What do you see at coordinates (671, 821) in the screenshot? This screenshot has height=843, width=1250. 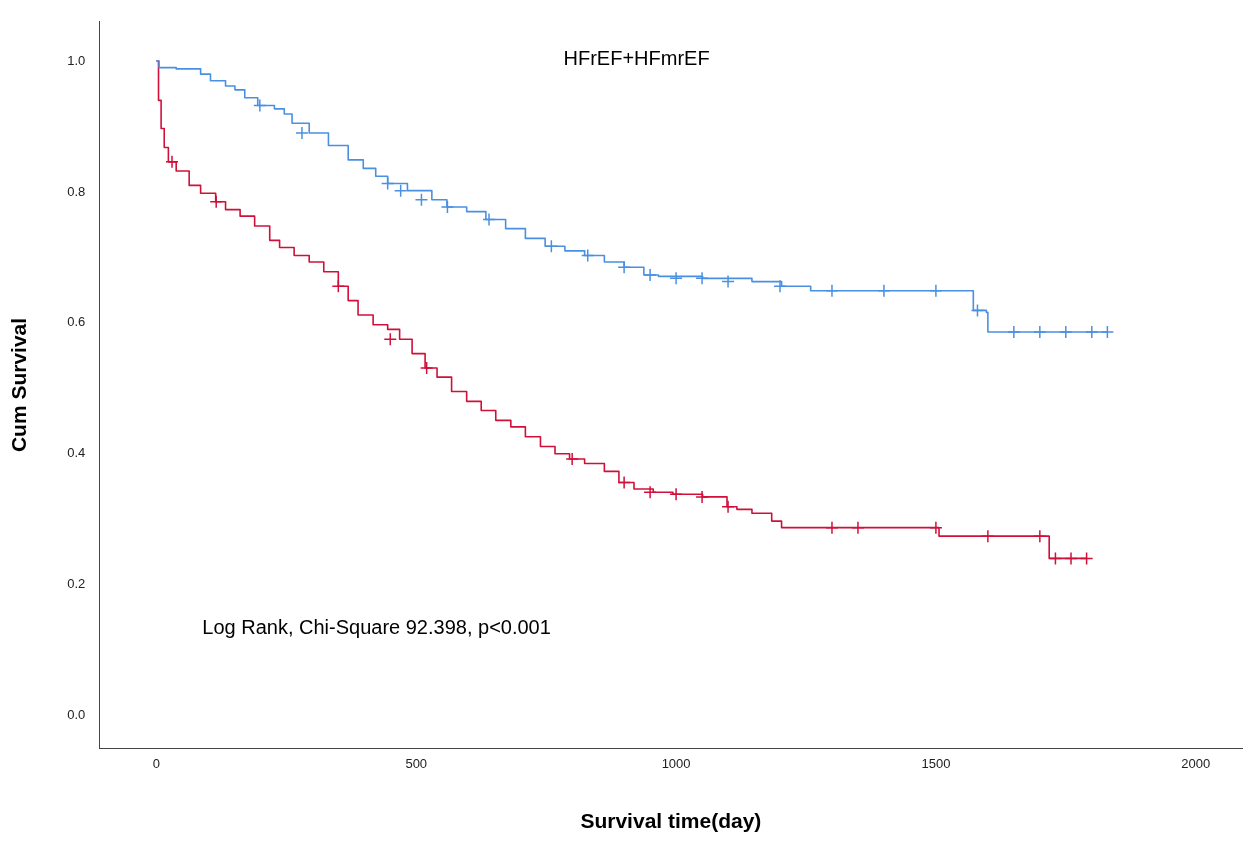 I see `x-axis-title: Survival time(day)` at bounding box center [671, 821].